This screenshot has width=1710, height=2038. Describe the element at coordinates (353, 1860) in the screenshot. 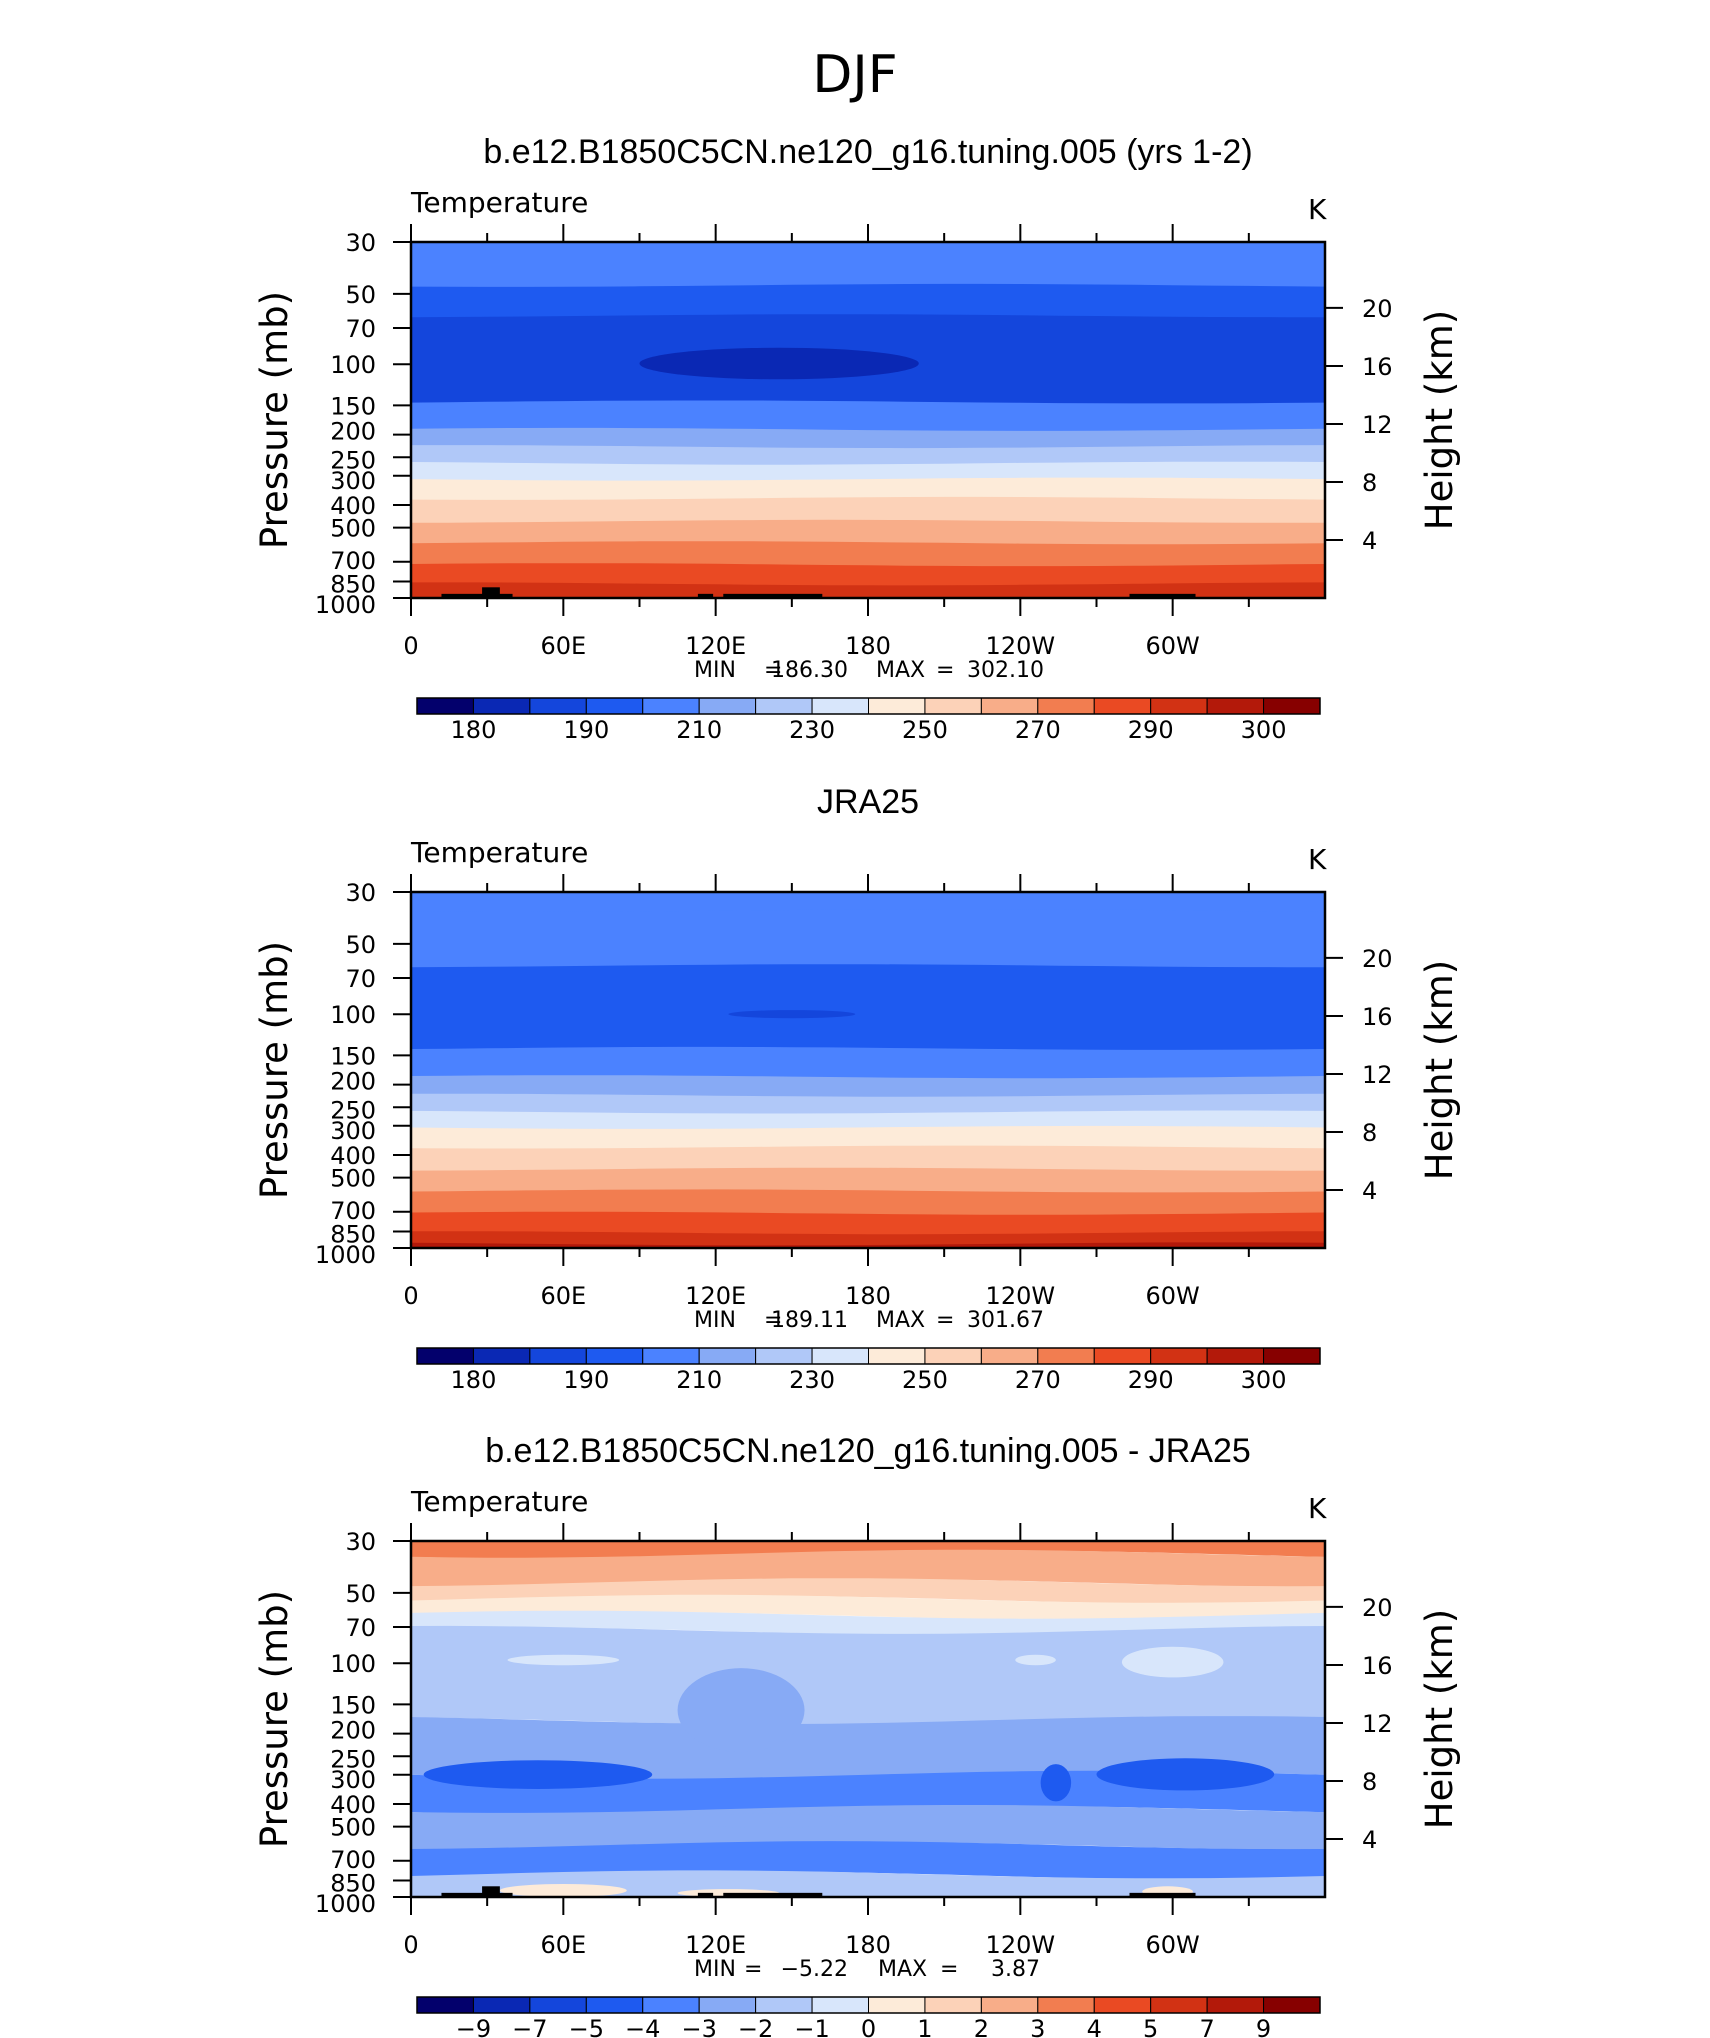

I see `y-tick-label: 700` at that location.